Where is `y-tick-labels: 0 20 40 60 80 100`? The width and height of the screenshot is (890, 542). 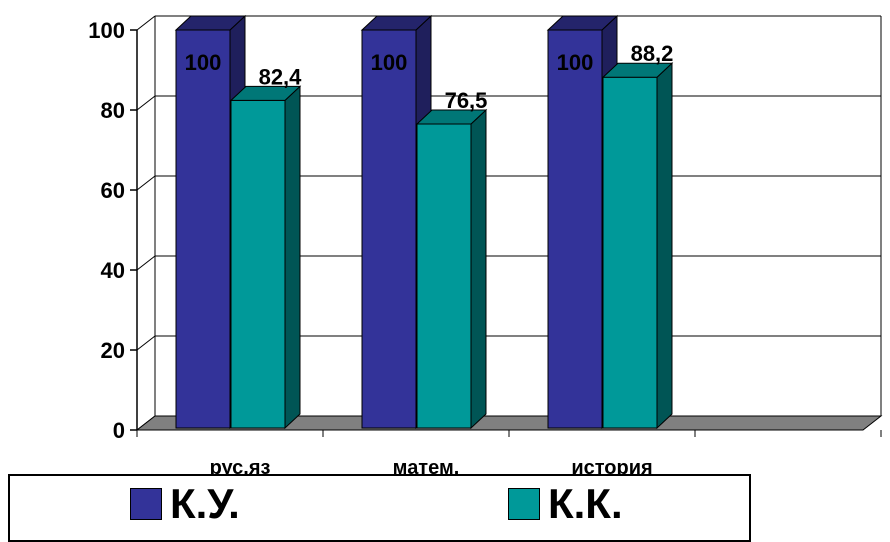
y-tick-labels: 0 20 40 60 80 100 is located at coordinates (106, 230).